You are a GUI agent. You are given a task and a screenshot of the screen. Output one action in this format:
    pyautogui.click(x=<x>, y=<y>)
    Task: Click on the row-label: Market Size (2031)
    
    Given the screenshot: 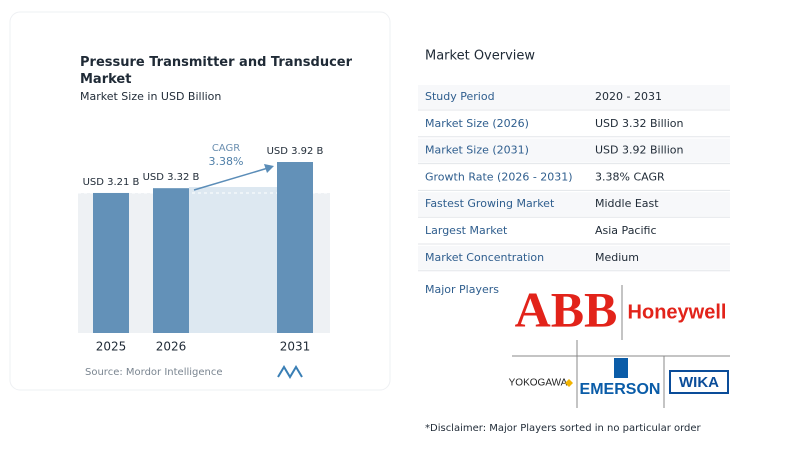 What is the action you would take?
    pyautogui.click(x=477, y=150)
    